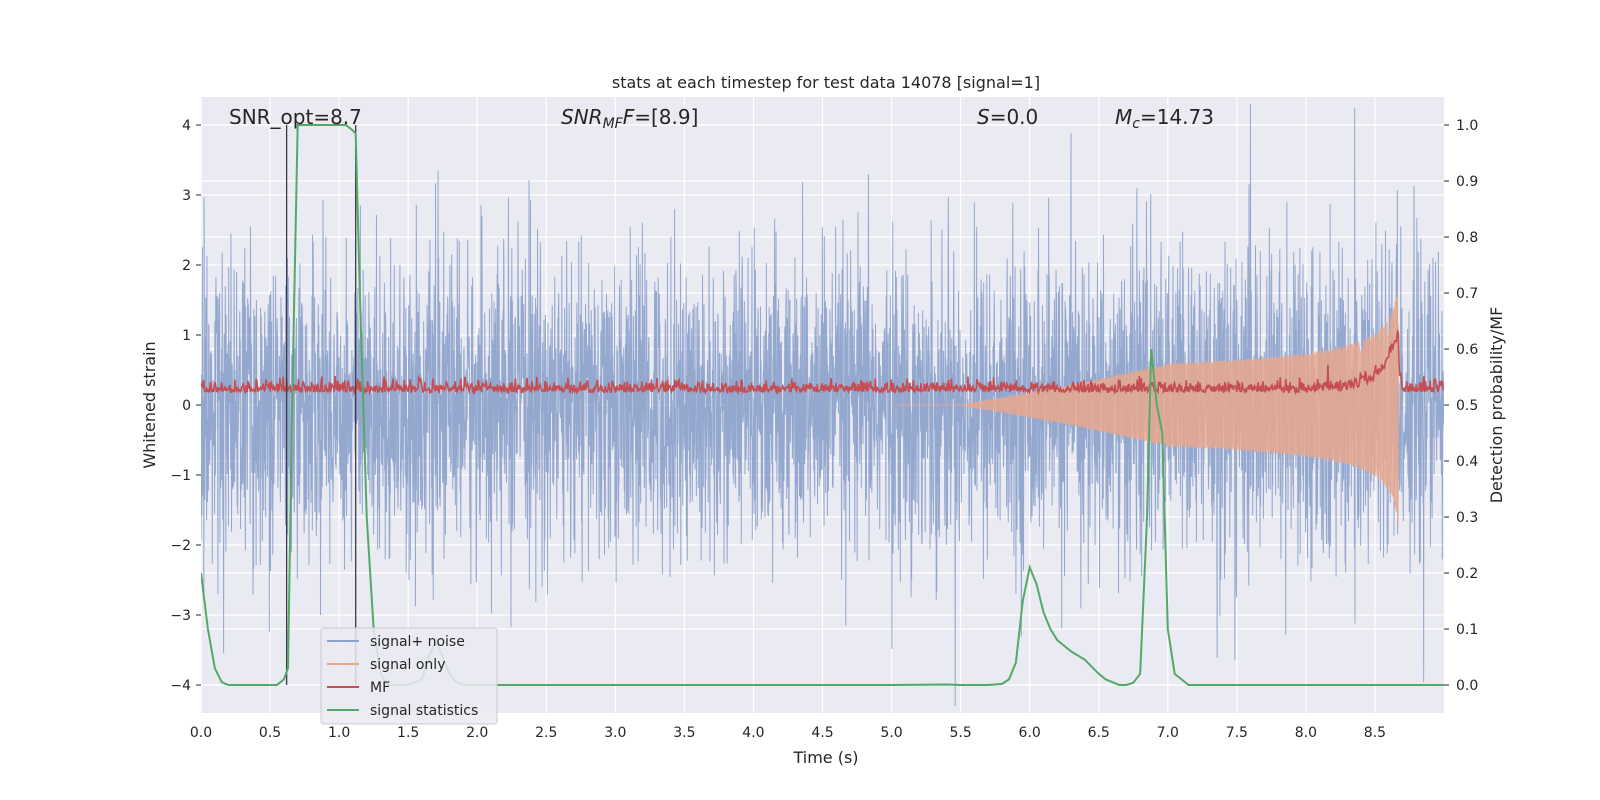  What do you see at coordinates (339, 733) in the screenshot?
I see `x-tick-label: 1.0` at bounding box center [339, 733].